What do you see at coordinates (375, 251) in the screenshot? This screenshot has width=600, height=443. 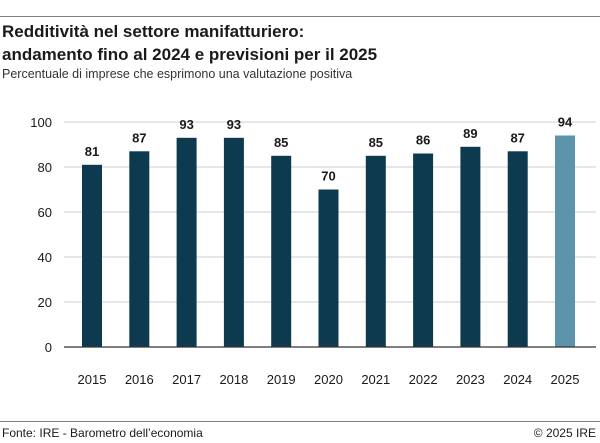 I see `bar-2021` at bounding box center [375, 251].